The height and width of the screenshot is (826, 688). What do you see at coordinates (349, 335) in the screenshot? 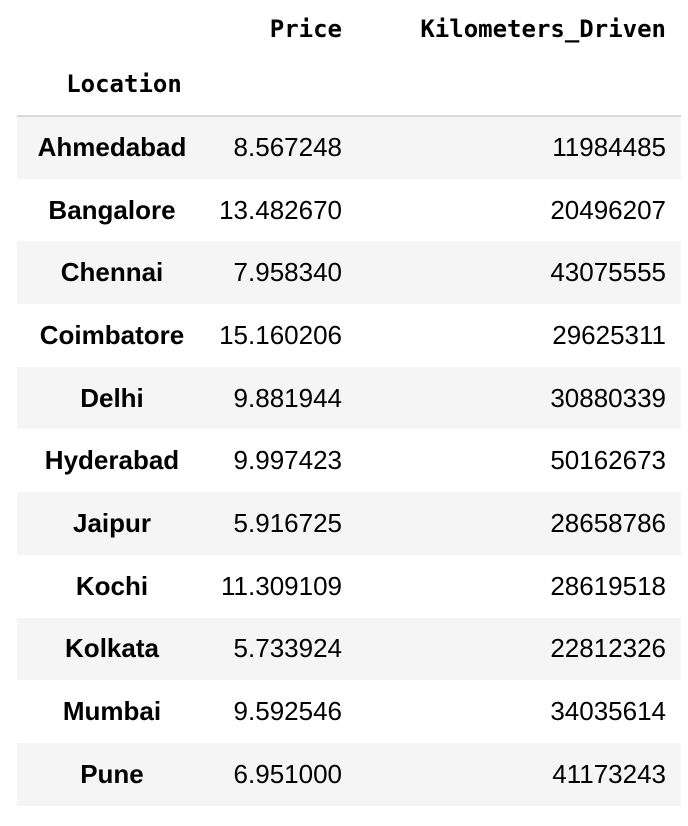
I see `table-row: Coimbatore 15.160206 29625311` at bounding box center [349, 335].